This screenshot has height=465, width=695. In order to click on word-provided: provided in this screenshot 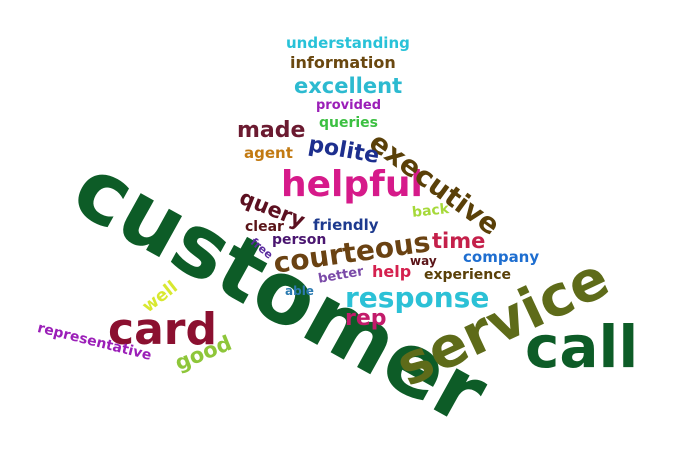, I will do `click(349, 105)`.